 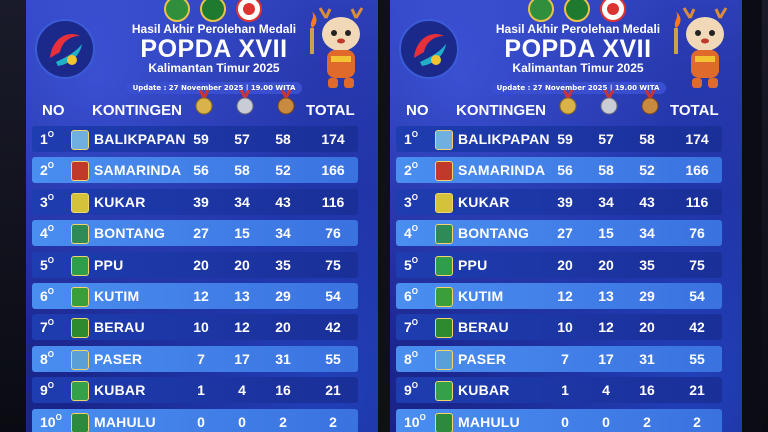 What do you see at coordinates (408, 233) in the screenshot?
I see `rank-number: 4` at bounding box center [408, 233].